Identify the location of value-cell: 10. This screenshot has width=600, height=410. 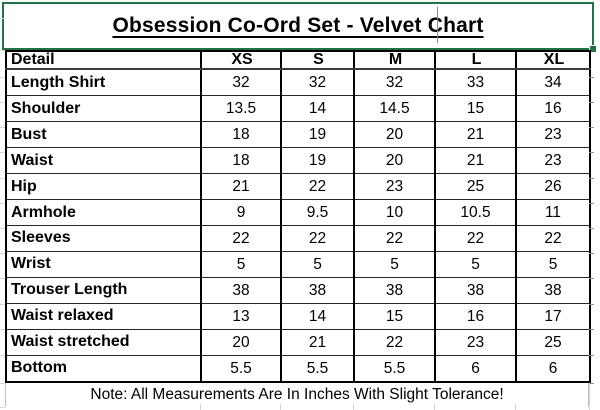
(394, 212).